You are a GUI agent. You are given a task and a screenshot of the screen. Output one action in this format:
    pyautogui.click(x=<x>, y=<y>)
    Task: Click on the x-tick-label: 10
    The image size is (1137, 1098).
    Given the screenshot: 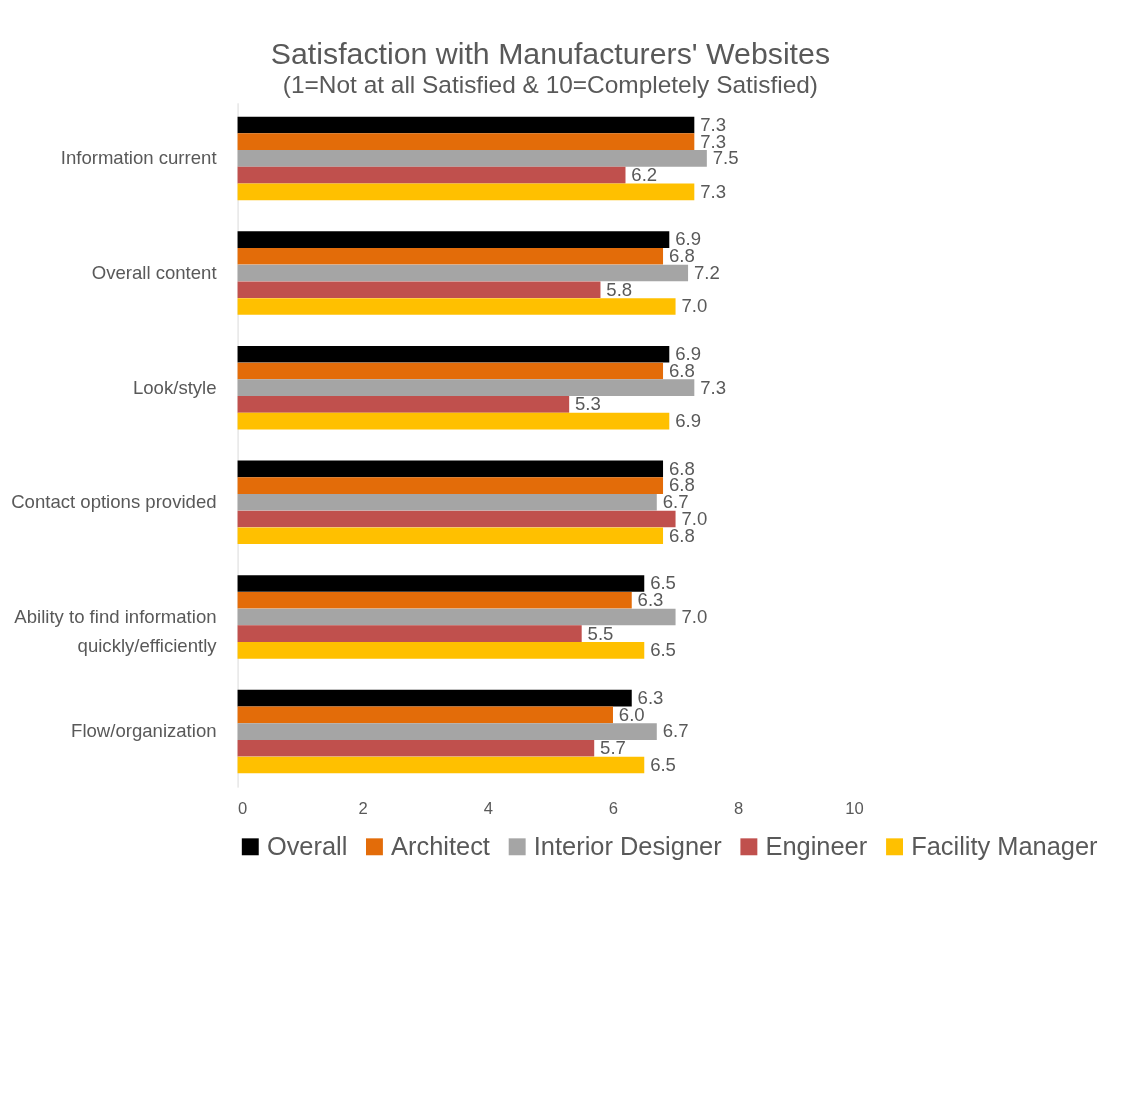 What is the action you would take?
    pyautogui.click(x=854, y=809)
    